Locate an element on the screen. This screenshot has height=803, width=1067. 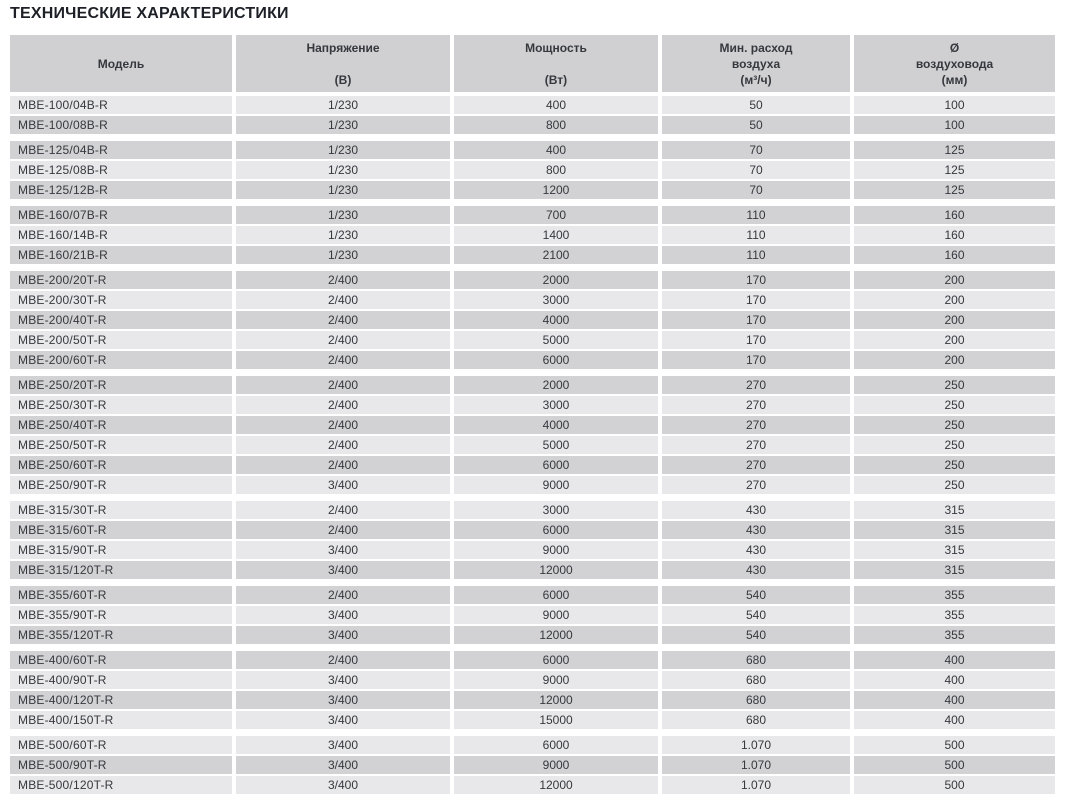
header-label-line2: воздуха is located at coordinates (756, 63).